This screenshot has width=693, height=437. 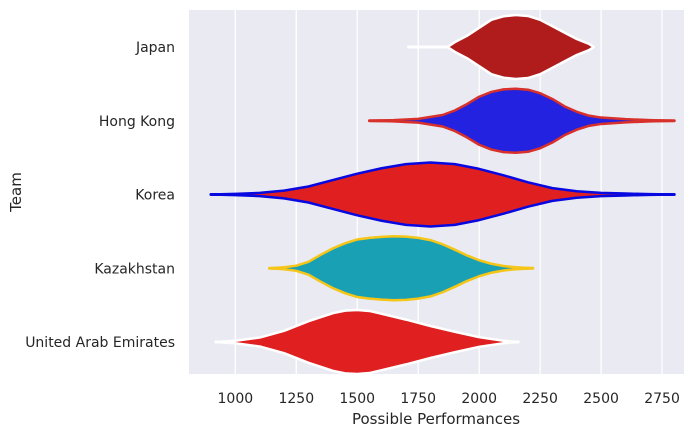 I want to click on x-tick-labels: 1000 1250 1500 1750 2000 2250 2500 2750, so click(x=449, y=399).